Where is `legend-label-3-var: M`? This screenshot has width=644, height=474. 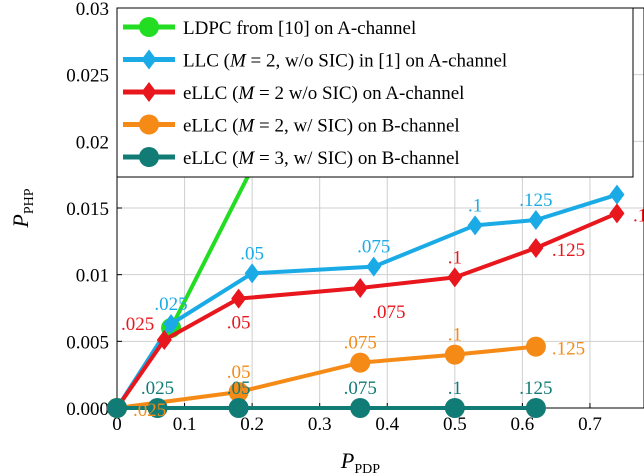
legend-label-3-var: M is located at coordinates (246, 126).